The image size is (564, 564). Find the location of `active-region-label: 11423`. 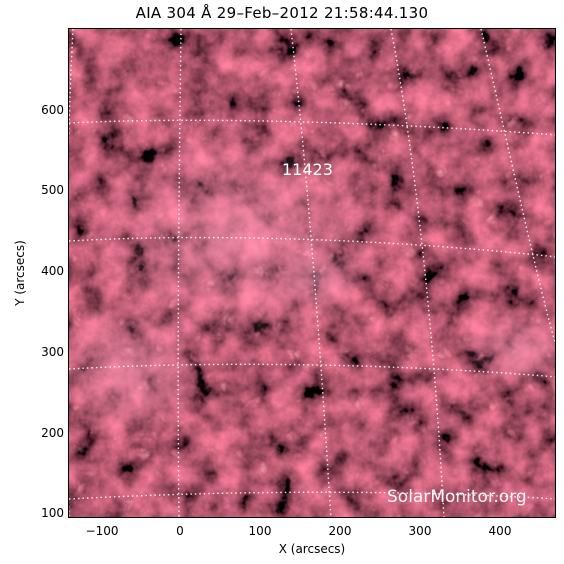

active-region-label: 11423 is located at coordinates (307, 169).